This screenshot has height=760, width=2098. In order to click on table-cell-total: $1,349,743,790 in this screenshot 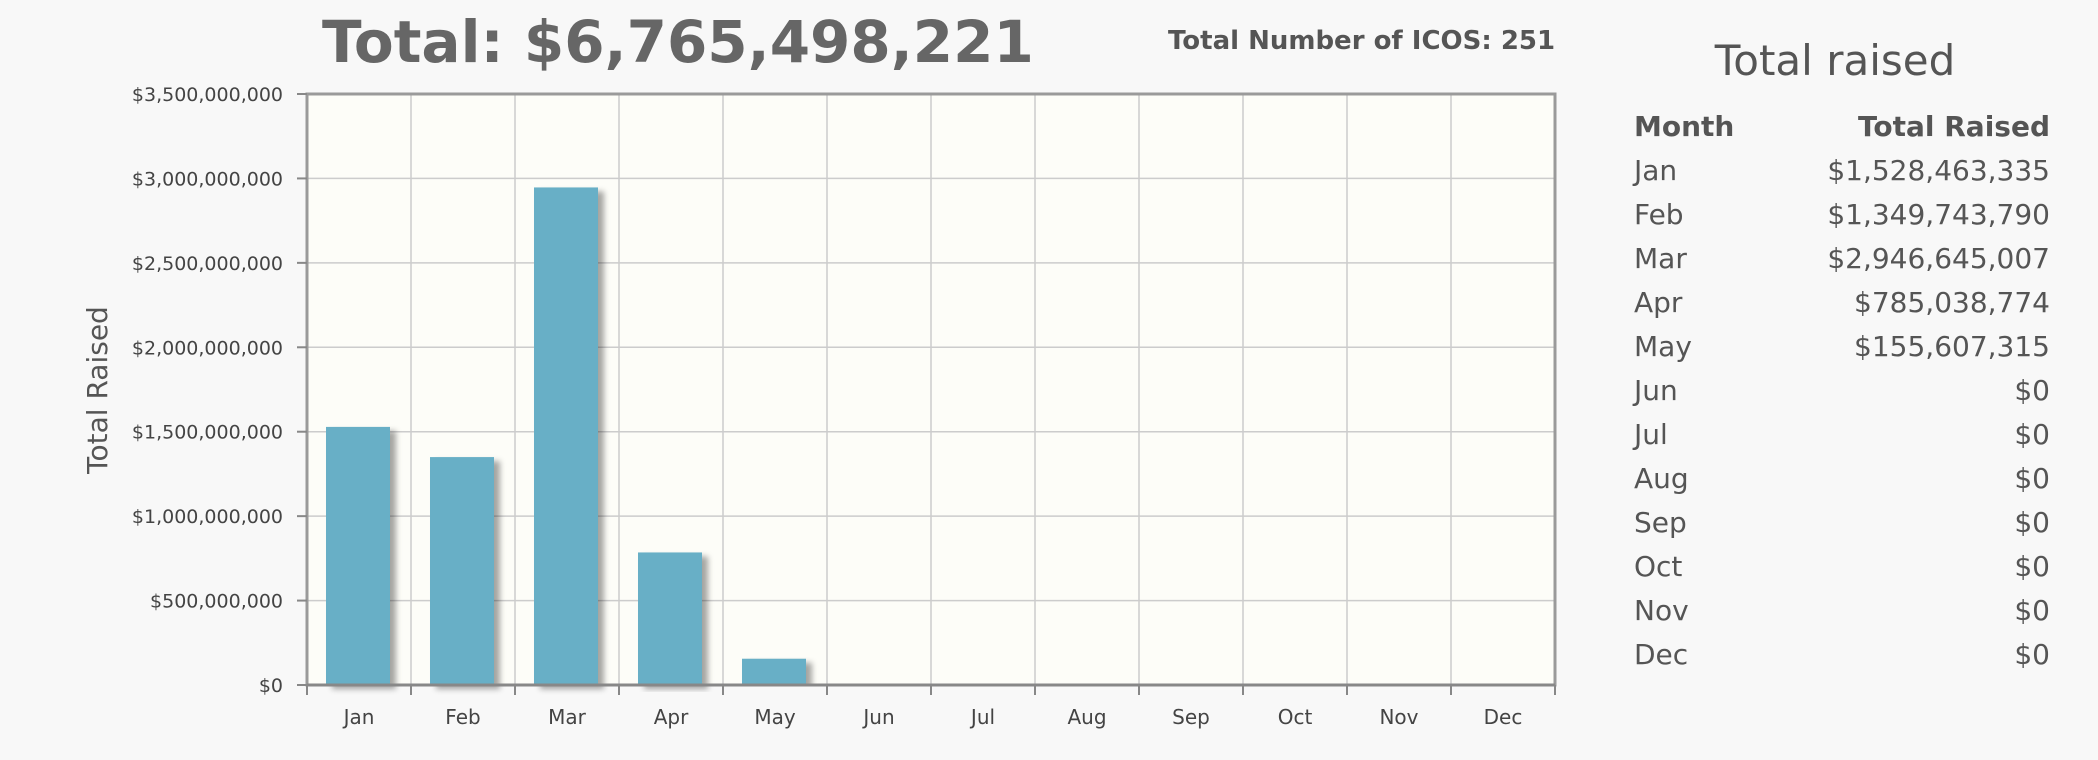, I will do `click(1938, 214)`.